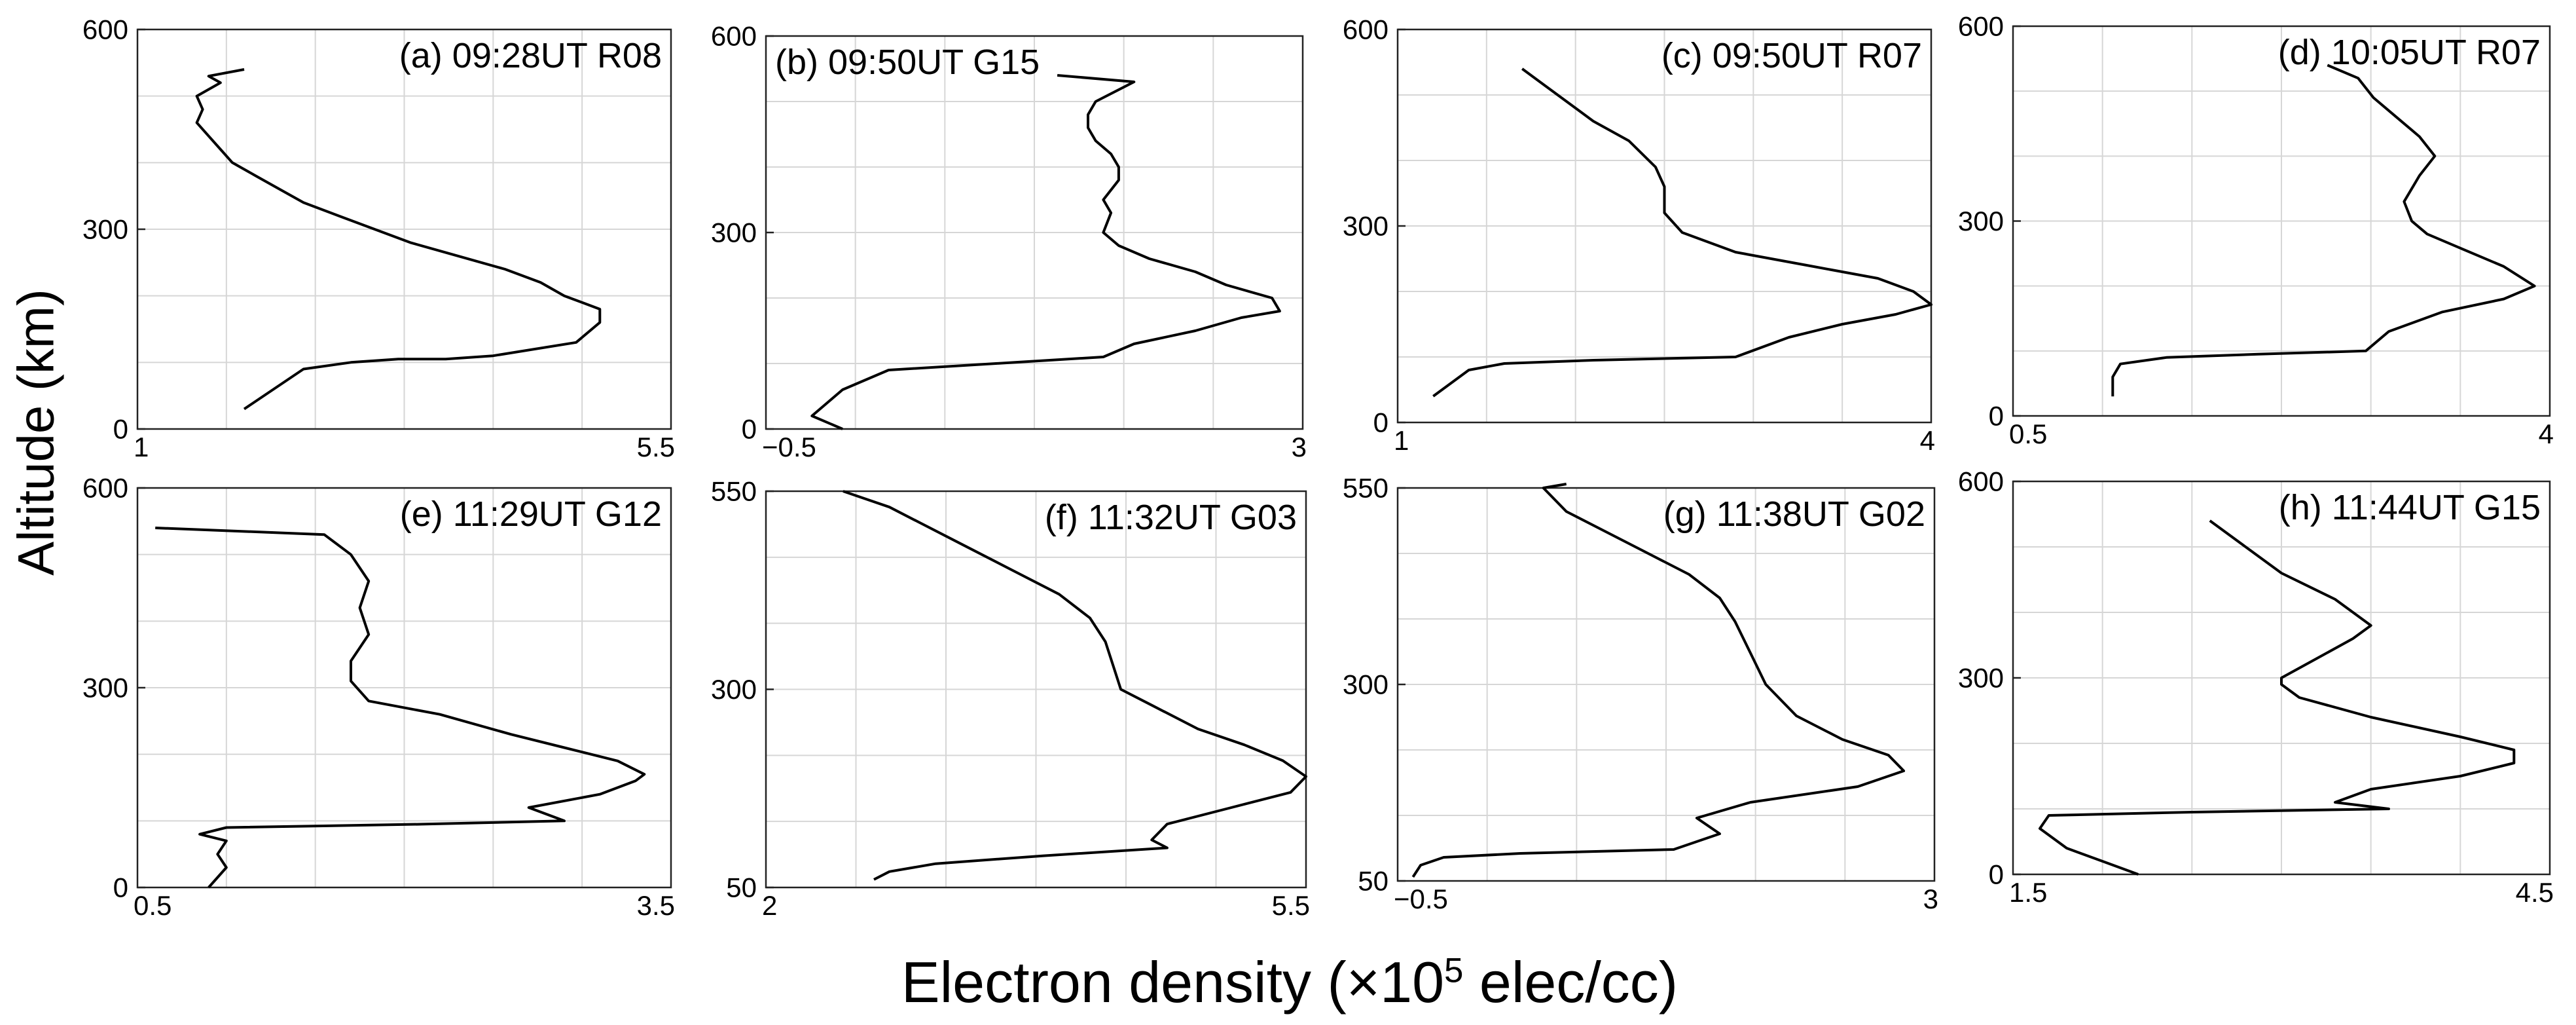 Image resolution: width=2576 pixels, height=1025 pixels. I want to click on x-tick-label: 2, so click(769, 905).